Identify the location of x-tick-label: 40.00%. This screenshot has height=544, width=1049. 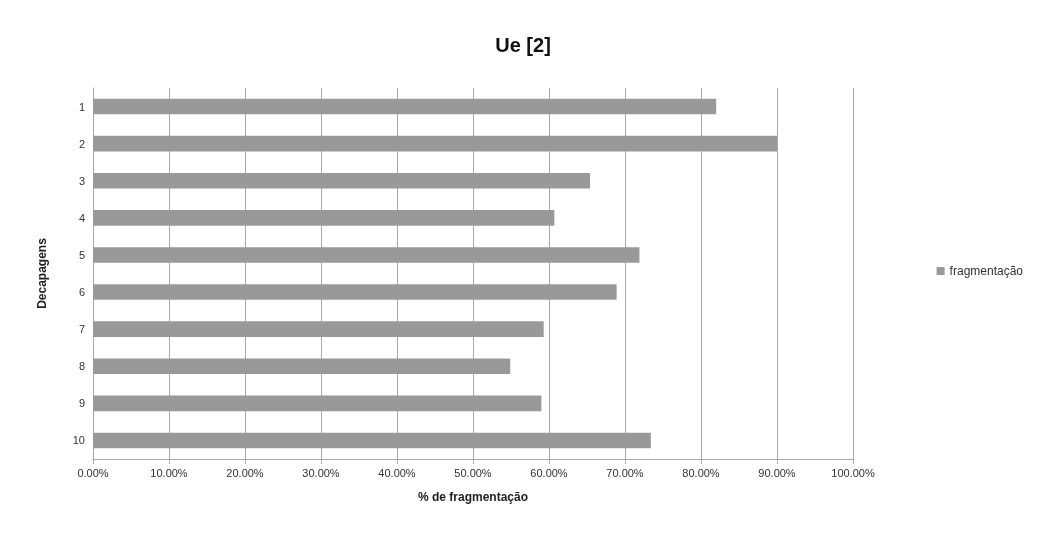
(397, 472).